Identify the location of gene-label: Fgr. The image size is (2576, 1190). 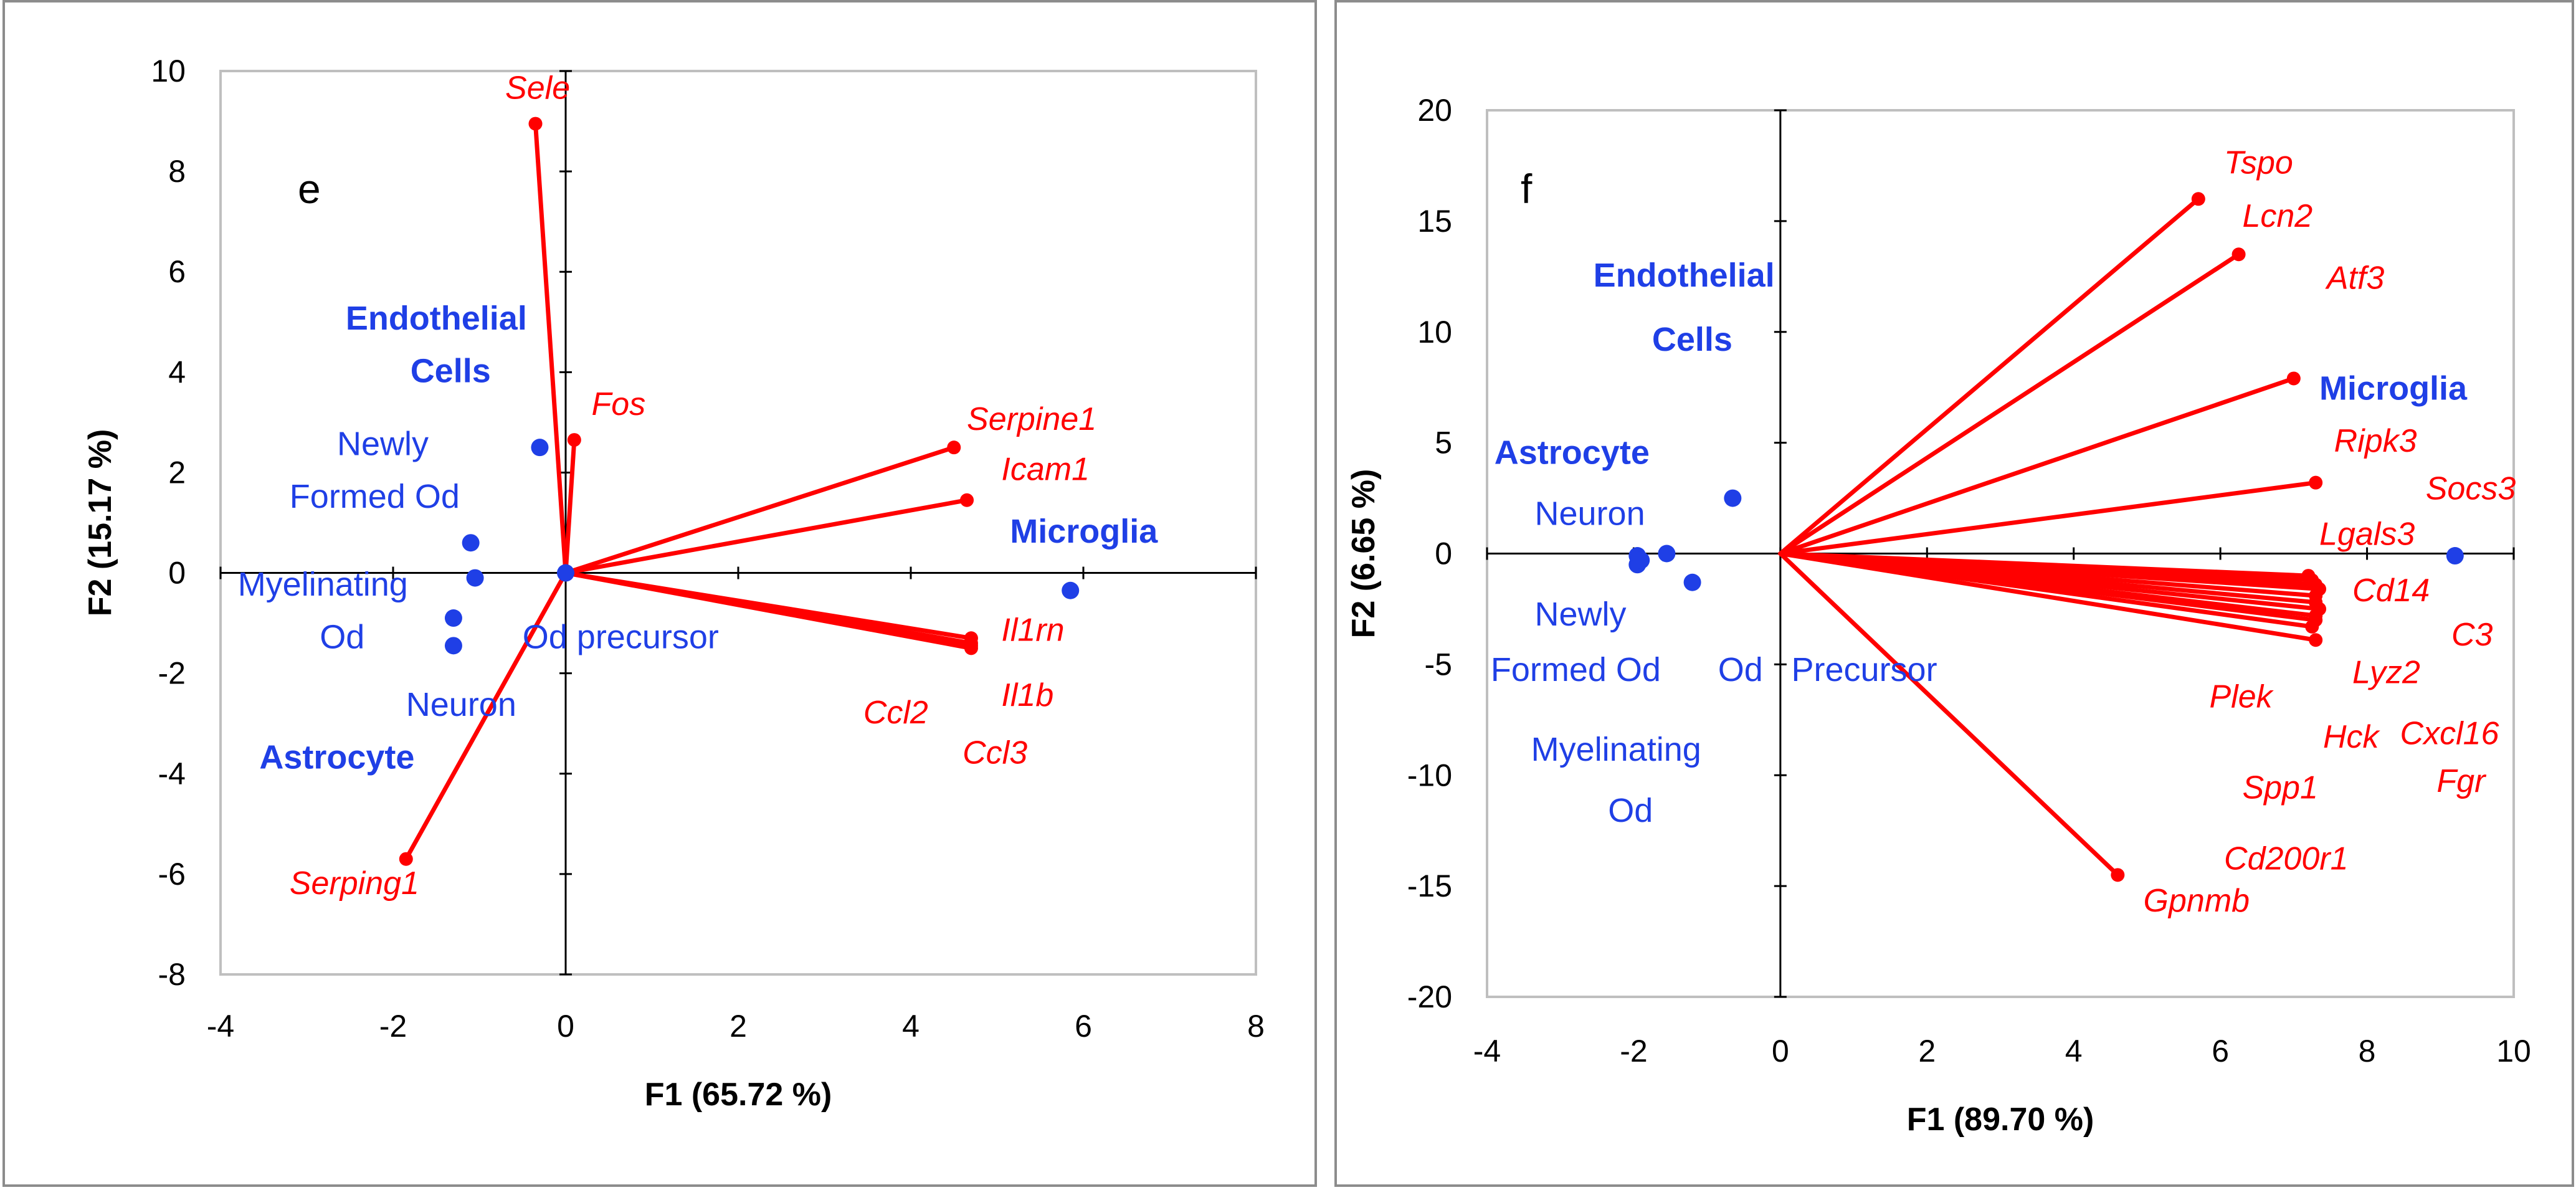
(2461, 781).